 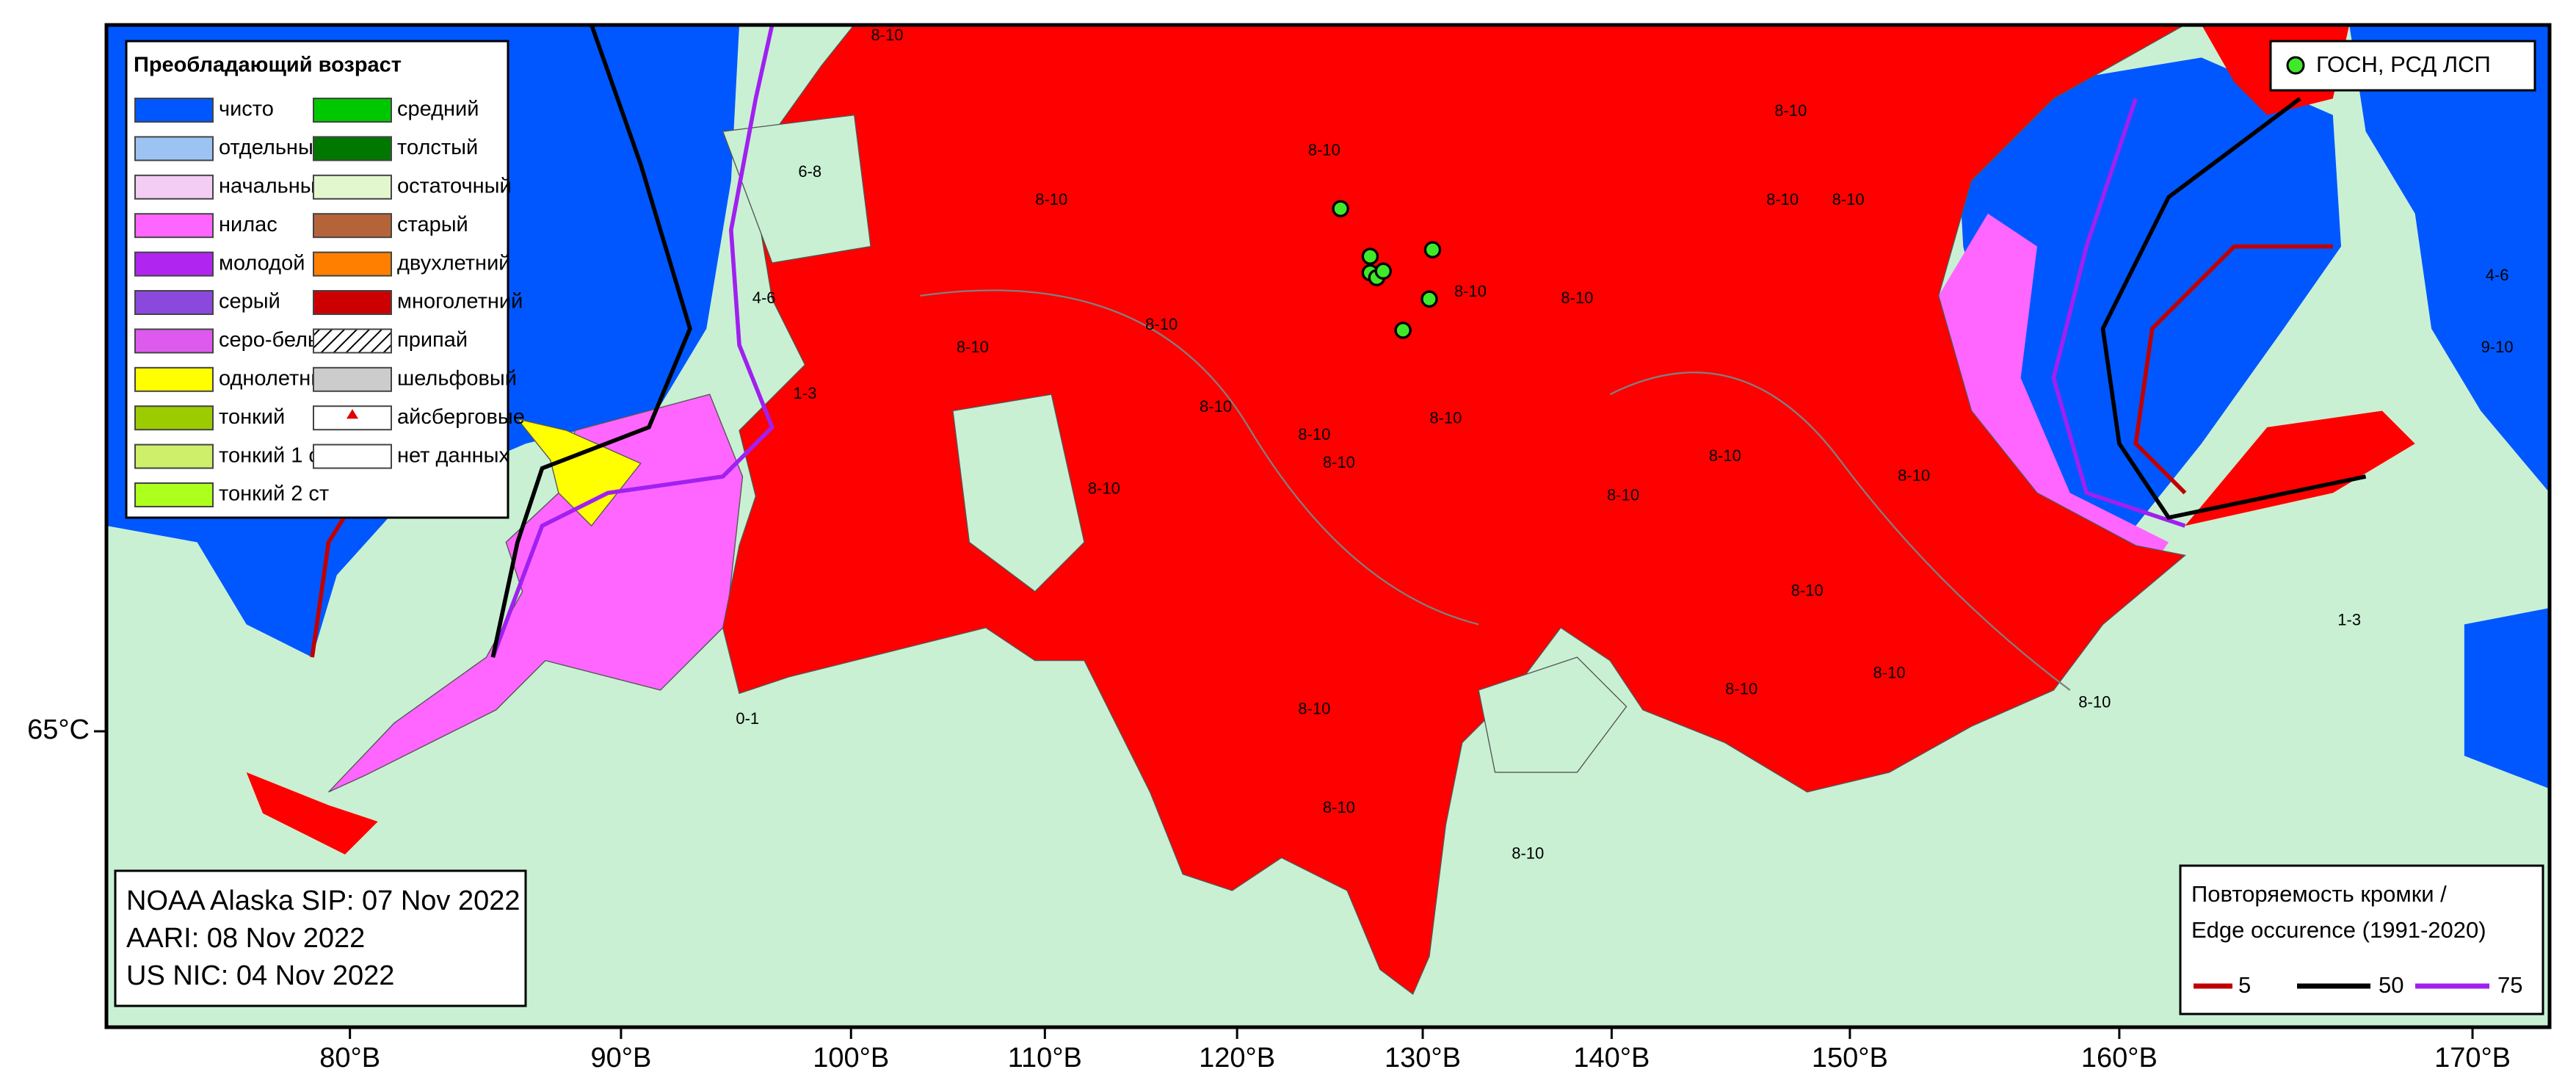 I want to click on legend-label: припай, so click(x=433, y=340).